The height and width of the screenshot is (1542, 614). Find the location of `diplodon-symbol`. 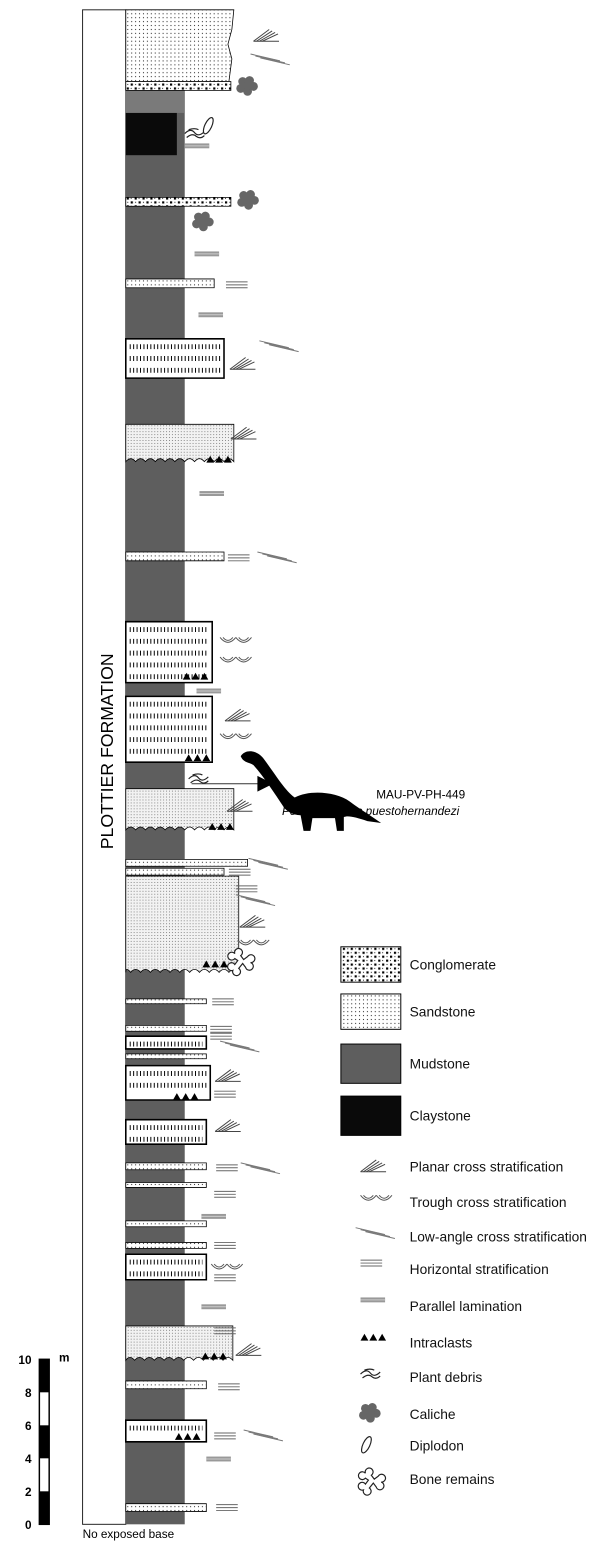

diplodon-symbol is located at coordinates (366, 1445).